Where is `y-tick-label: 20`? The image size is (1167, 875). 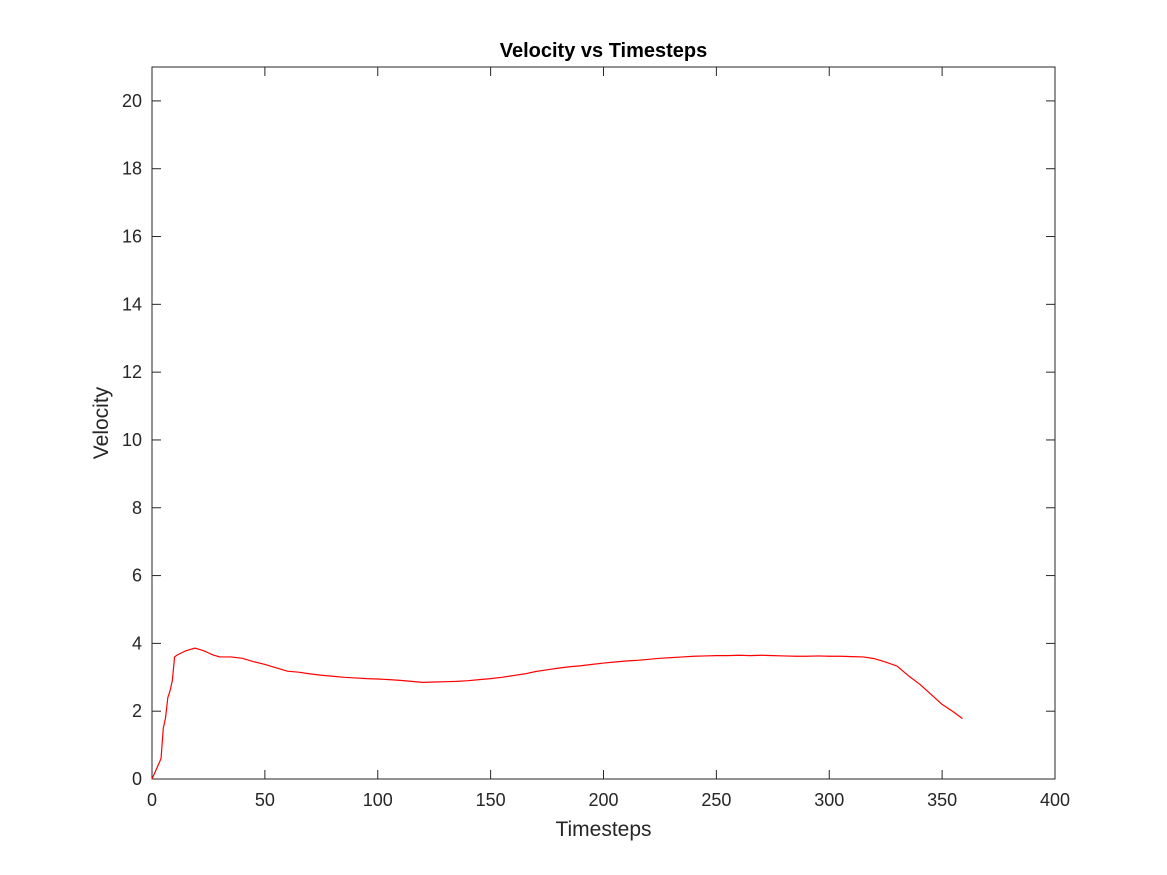
y-tick-label: 20 is located at coordinates (132, 101).